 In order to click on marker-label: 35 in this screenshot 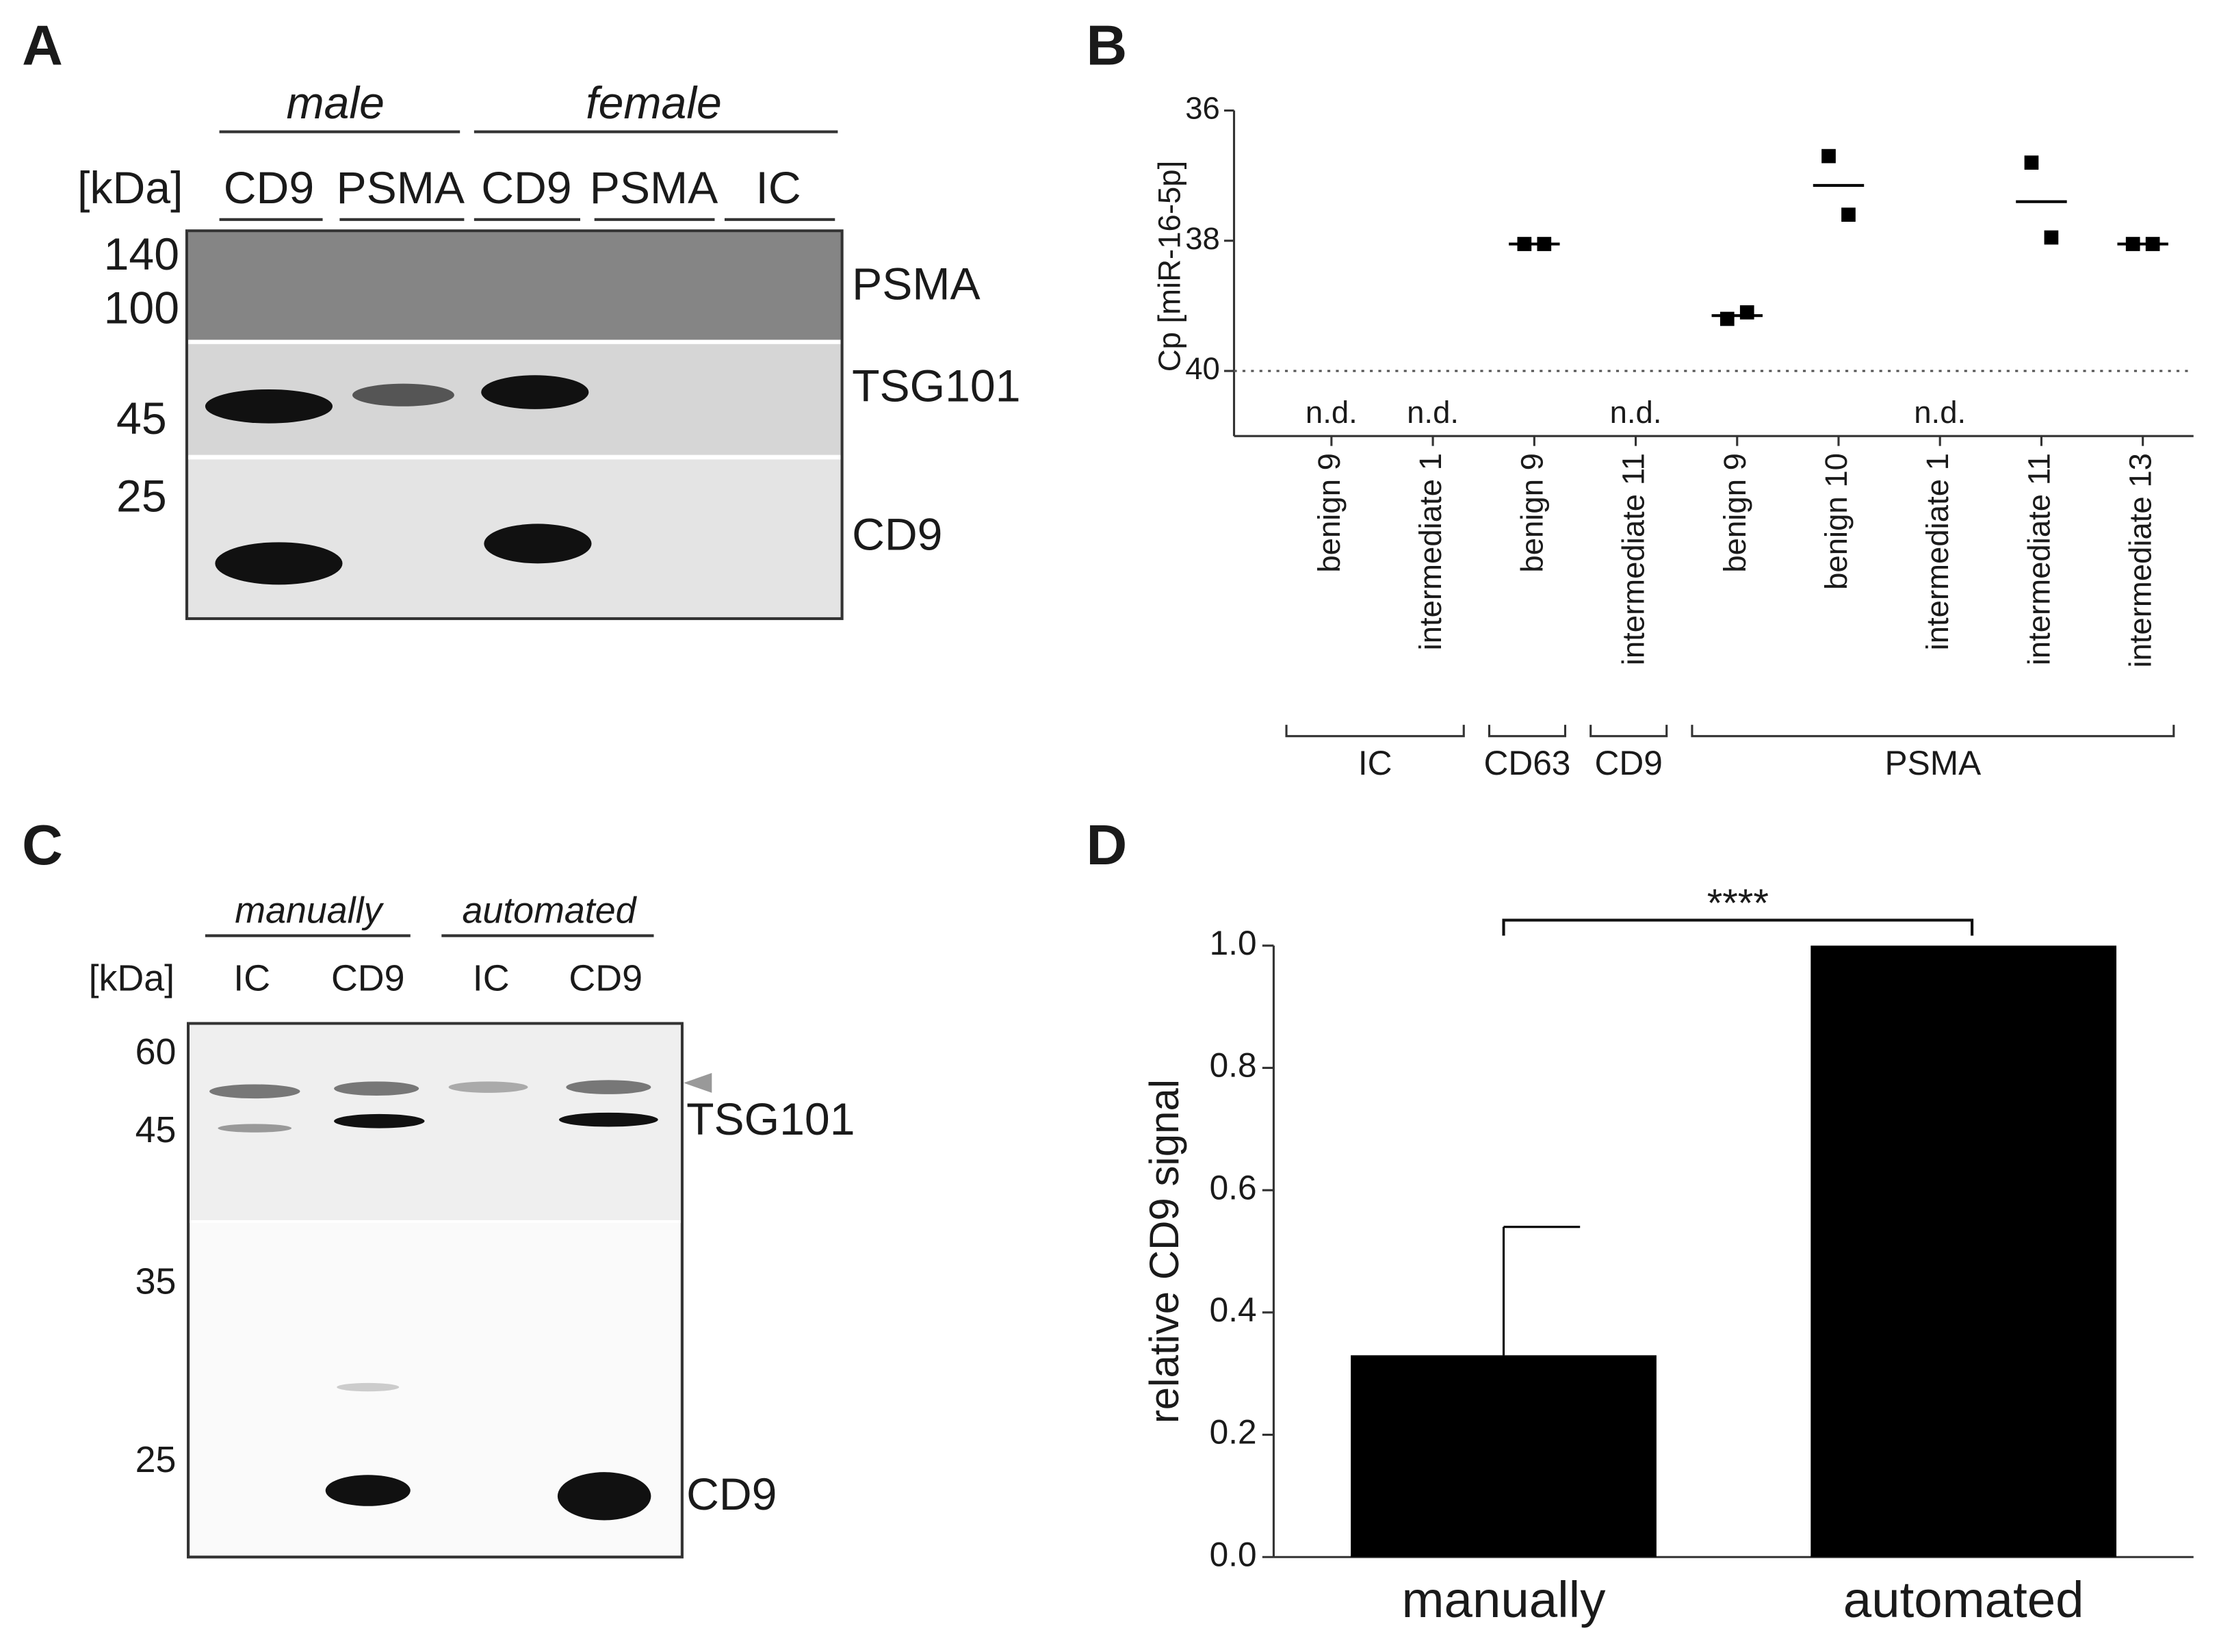, I will do `click(156, 1281)`.